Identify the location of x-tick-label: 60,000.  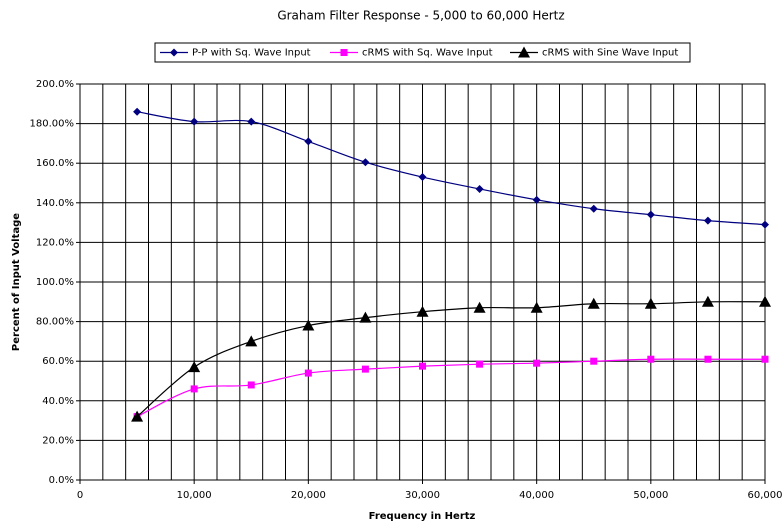
(765, 495).